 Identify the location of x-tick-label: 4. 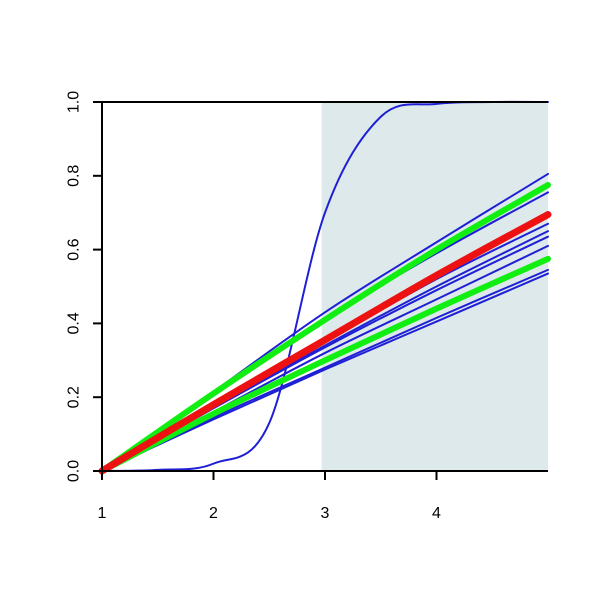
(436, 513).